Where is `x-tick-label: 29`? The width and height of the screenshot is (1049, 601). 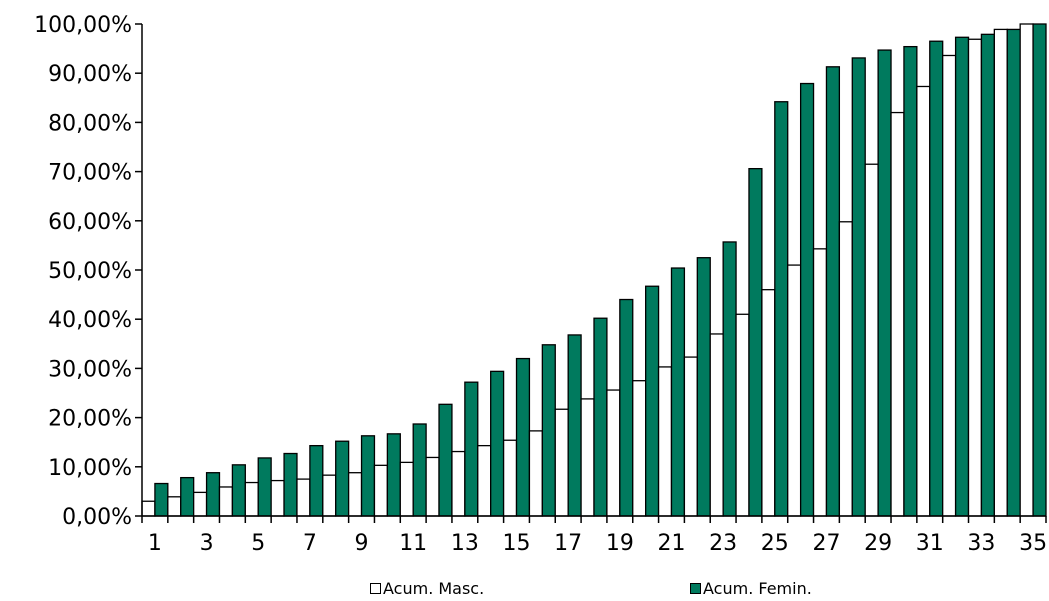 x-tick-label: 29 is located at coordinates (878, 543).